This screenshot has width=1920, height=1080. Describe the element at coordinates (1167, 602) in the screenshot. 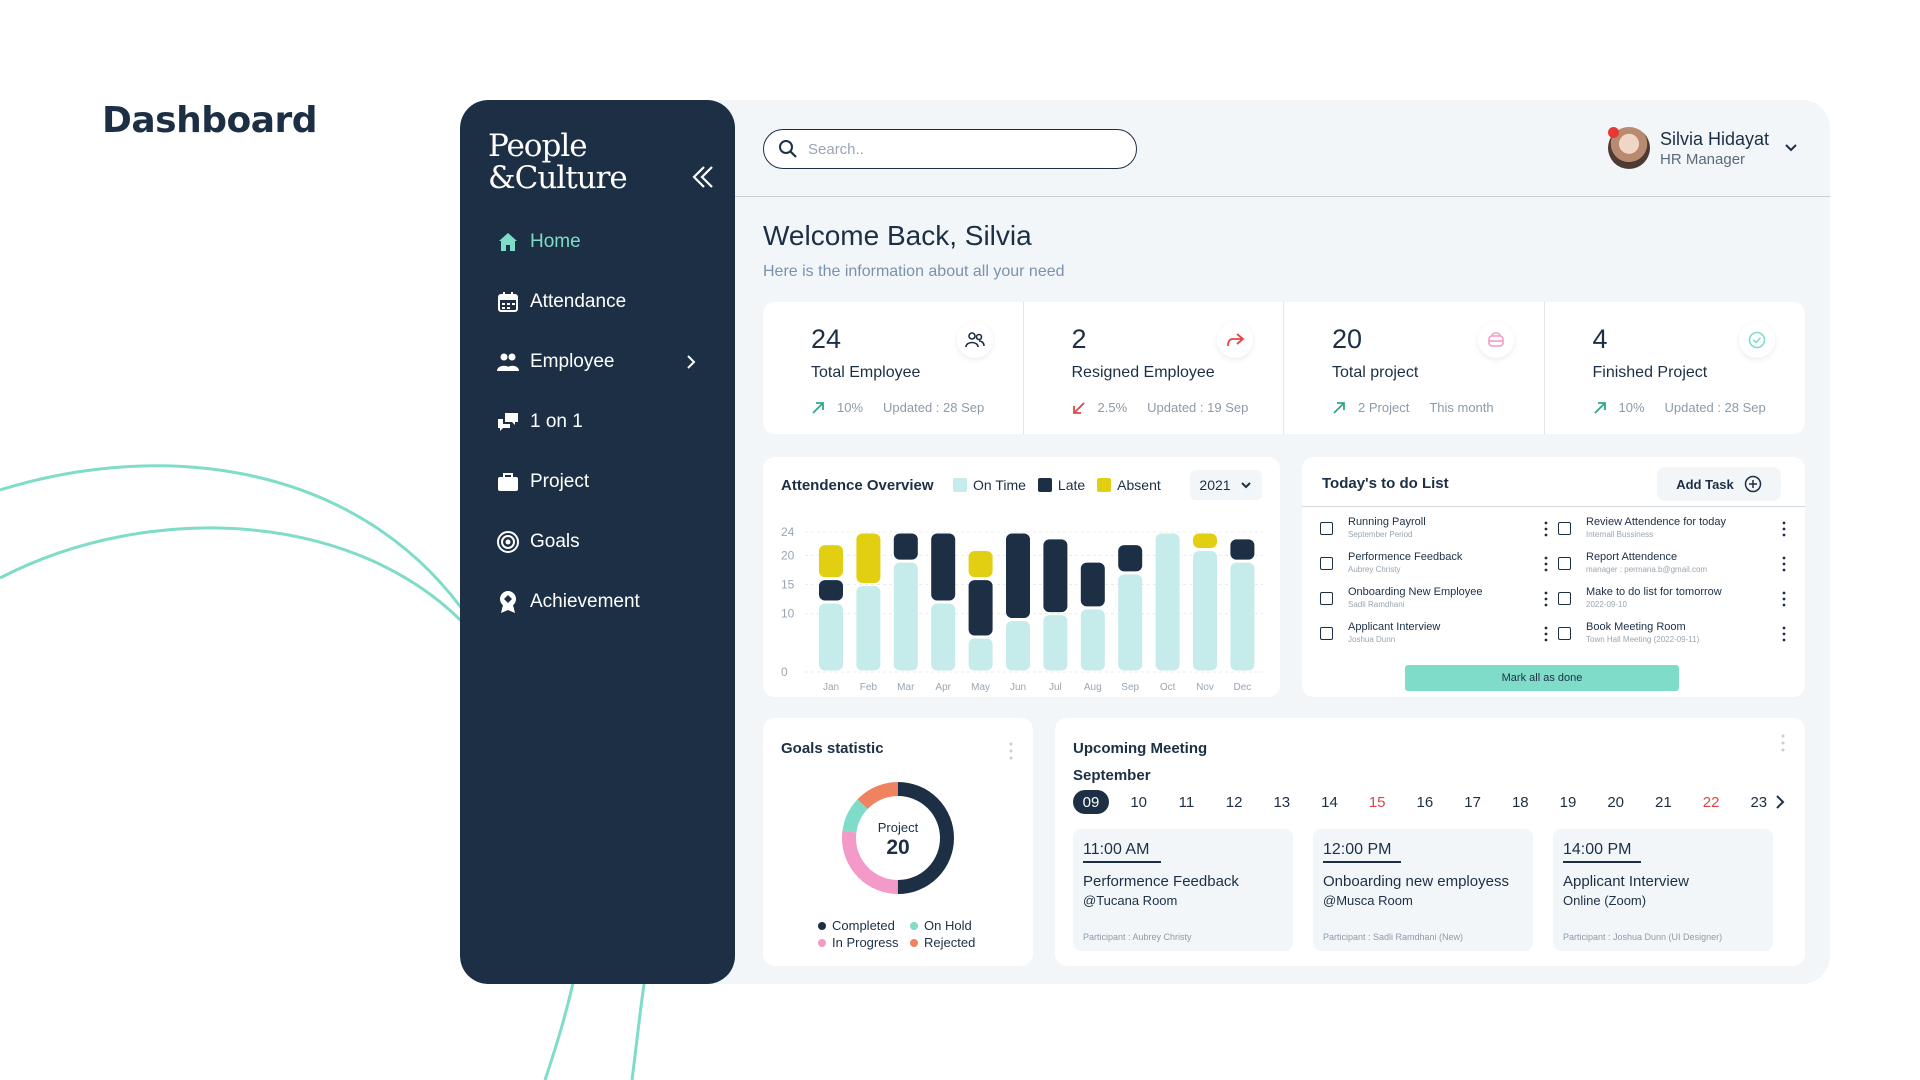

I see `bar-on-time-oct` at that location.